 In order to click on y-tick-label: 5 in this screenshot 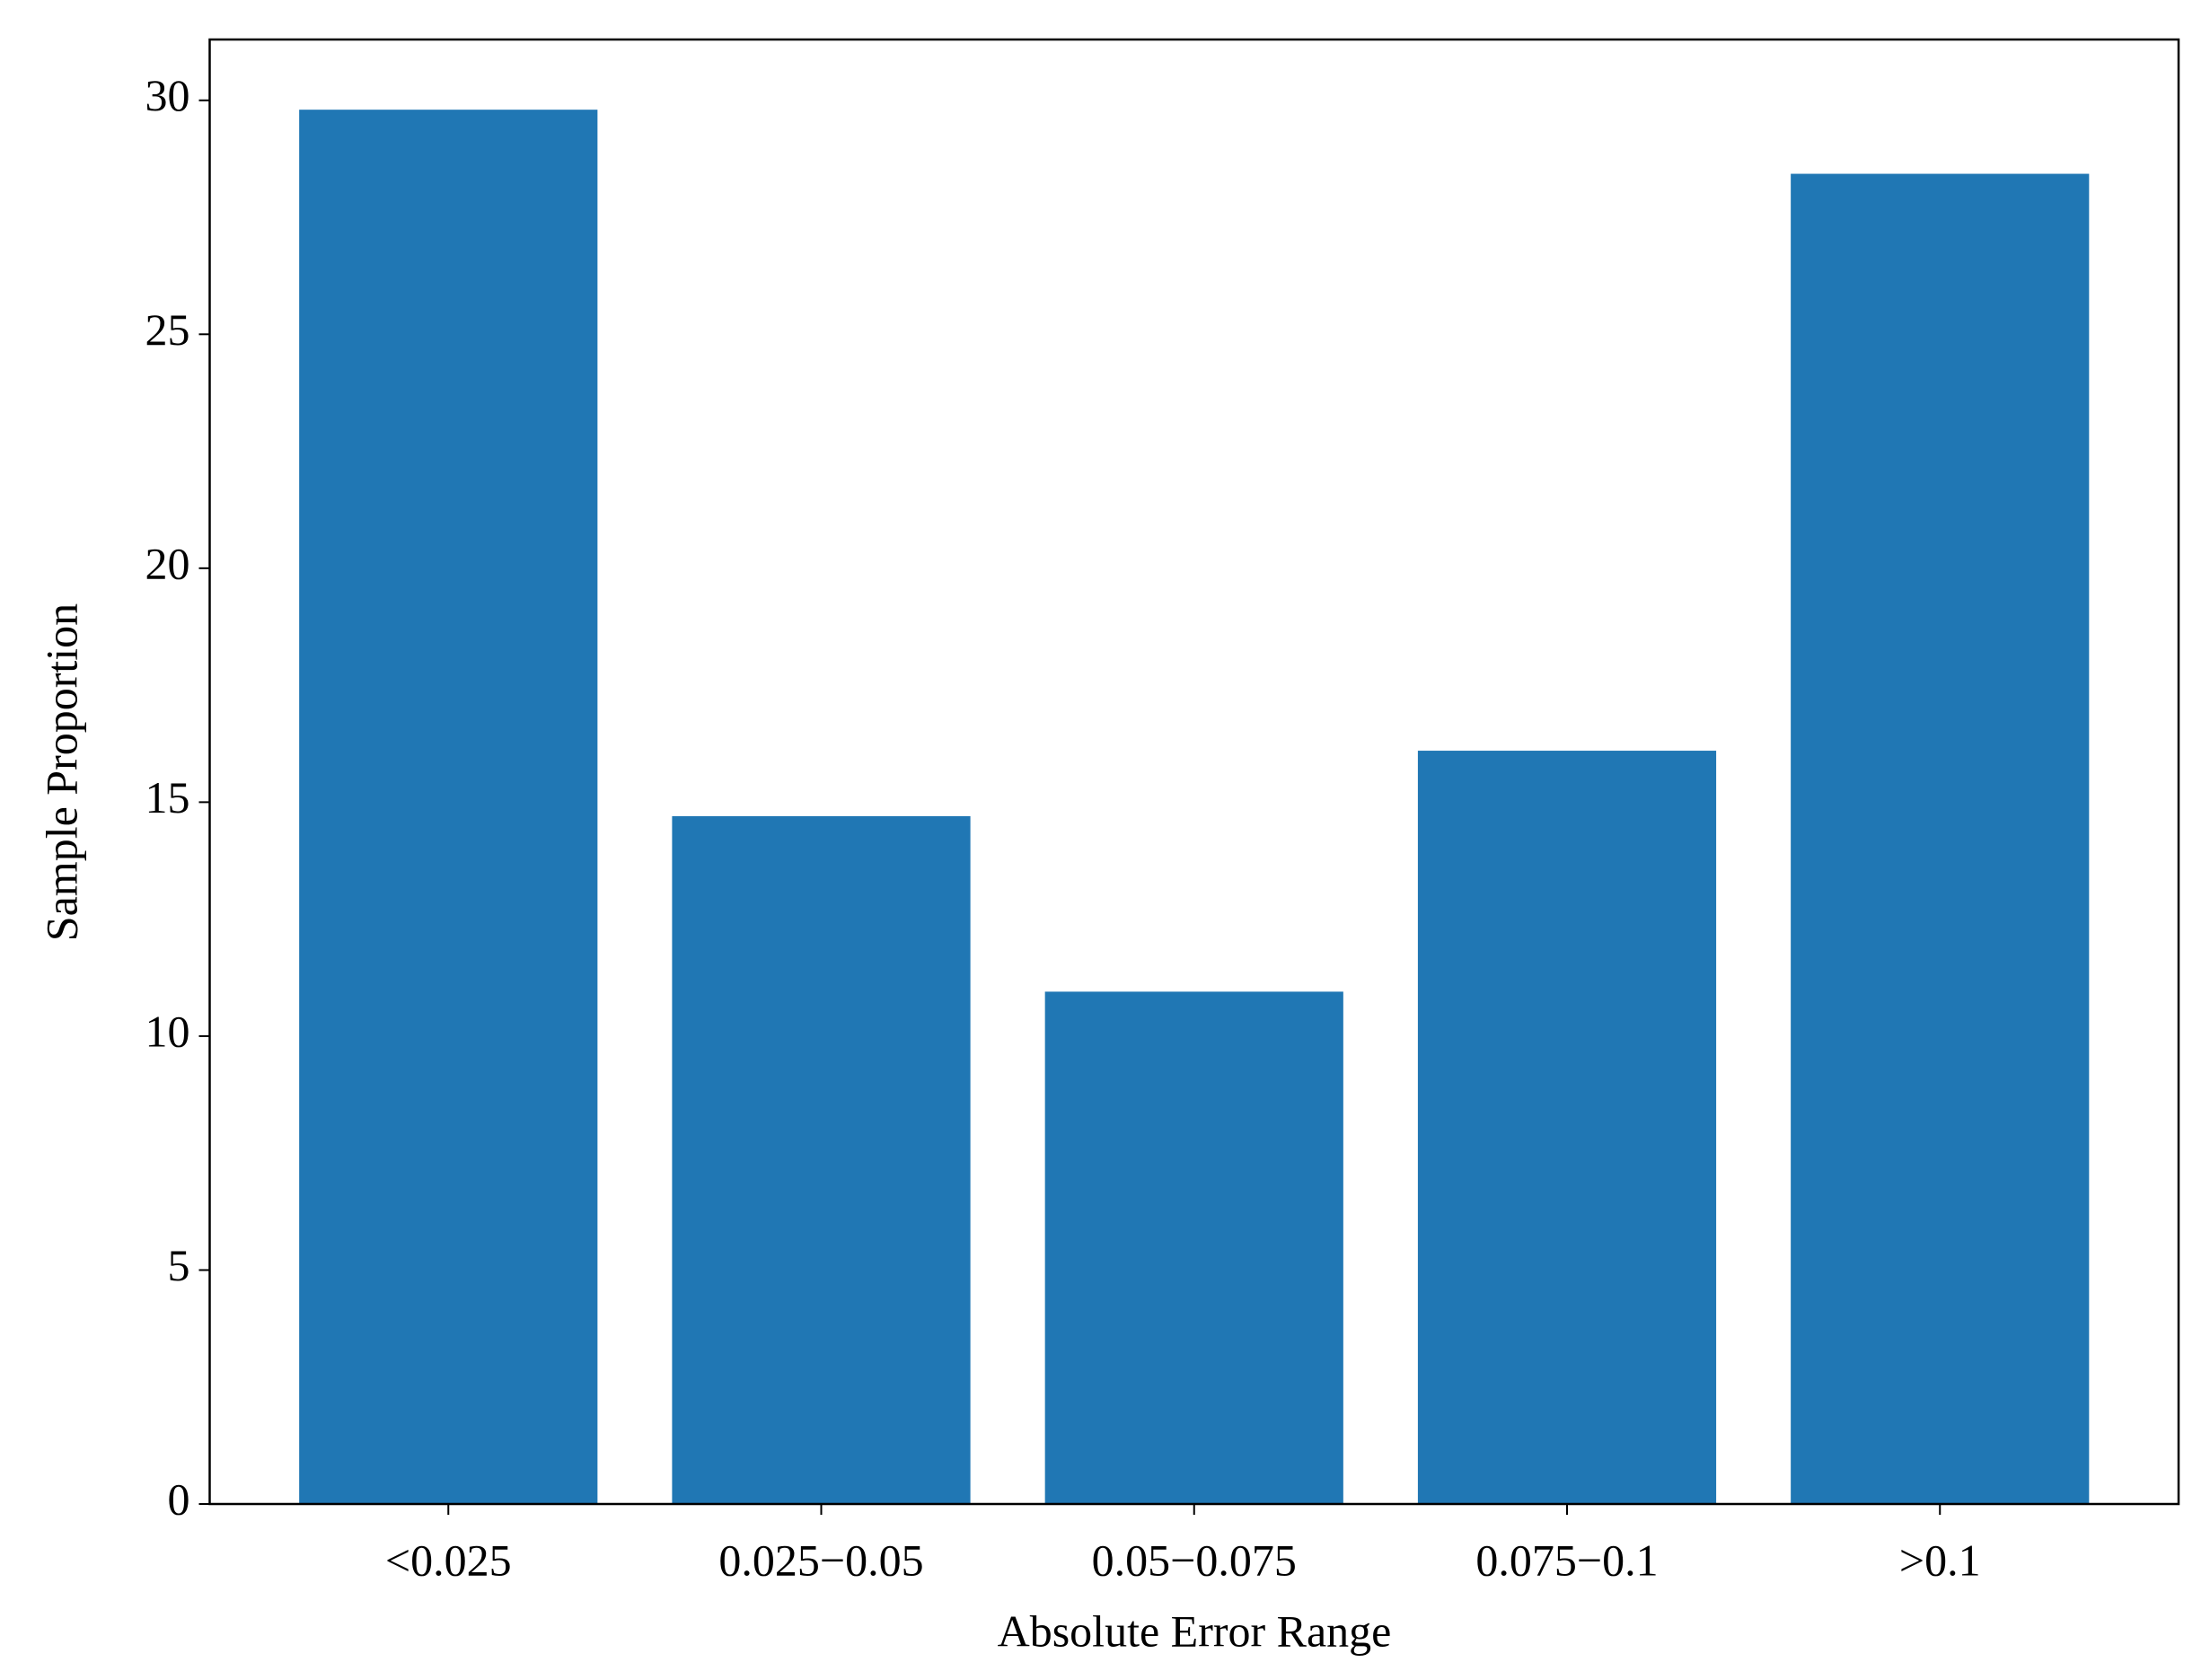, I will do `click(179, 1265)`.